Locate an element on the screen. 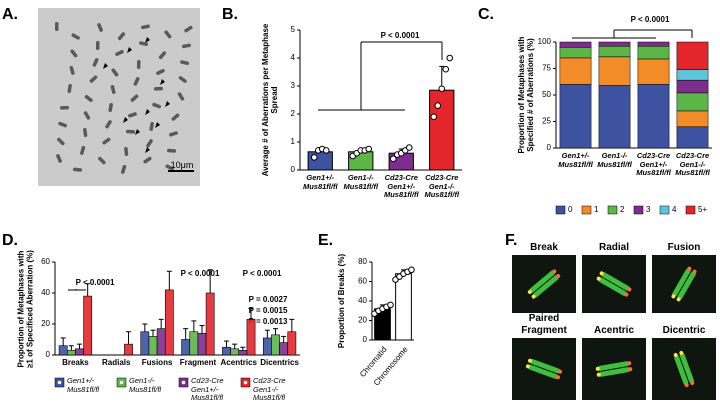  p-value: P = 0.0013 is located at coordinates (268, 321).